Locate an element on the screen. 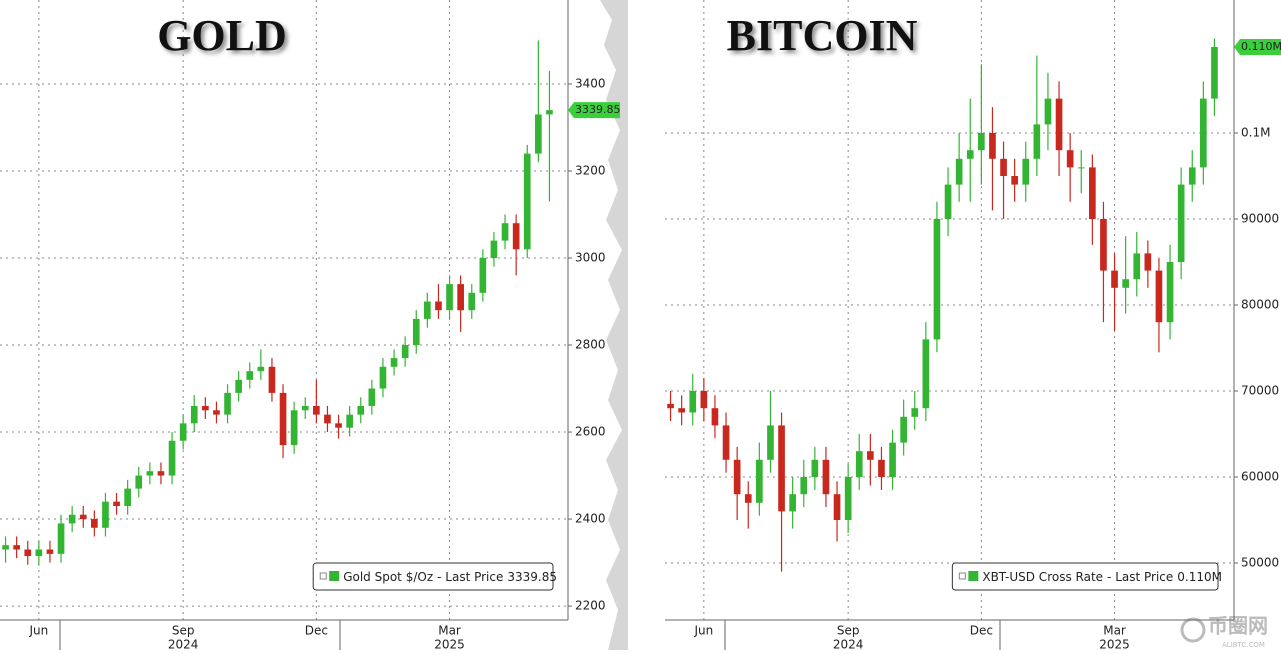  watermark-name: 币圈网 is located at coordinates (1238, 626).